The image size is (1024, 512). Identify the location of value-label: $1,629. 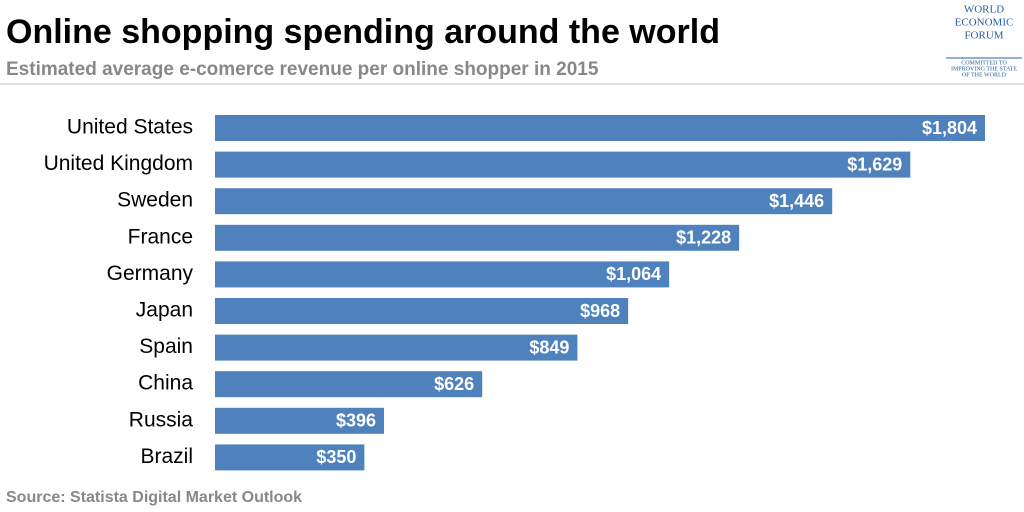
(874, 164).